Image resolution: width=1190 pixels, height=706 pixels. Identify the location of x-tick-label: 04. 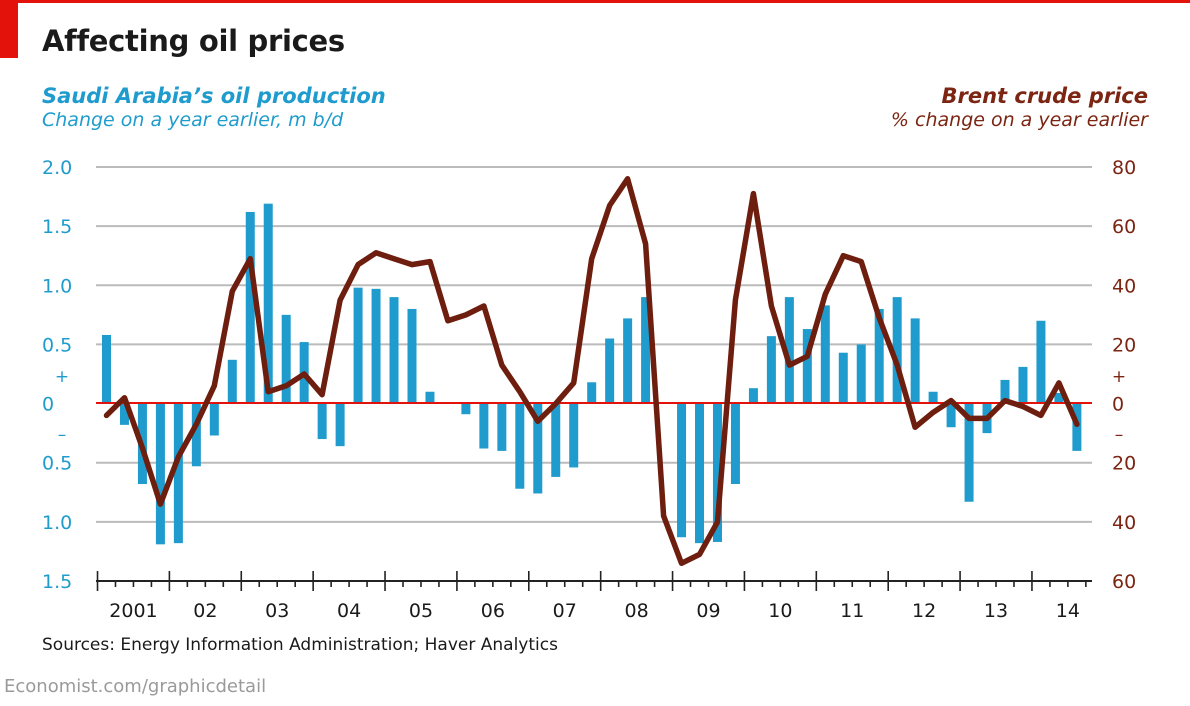
(349, 611).